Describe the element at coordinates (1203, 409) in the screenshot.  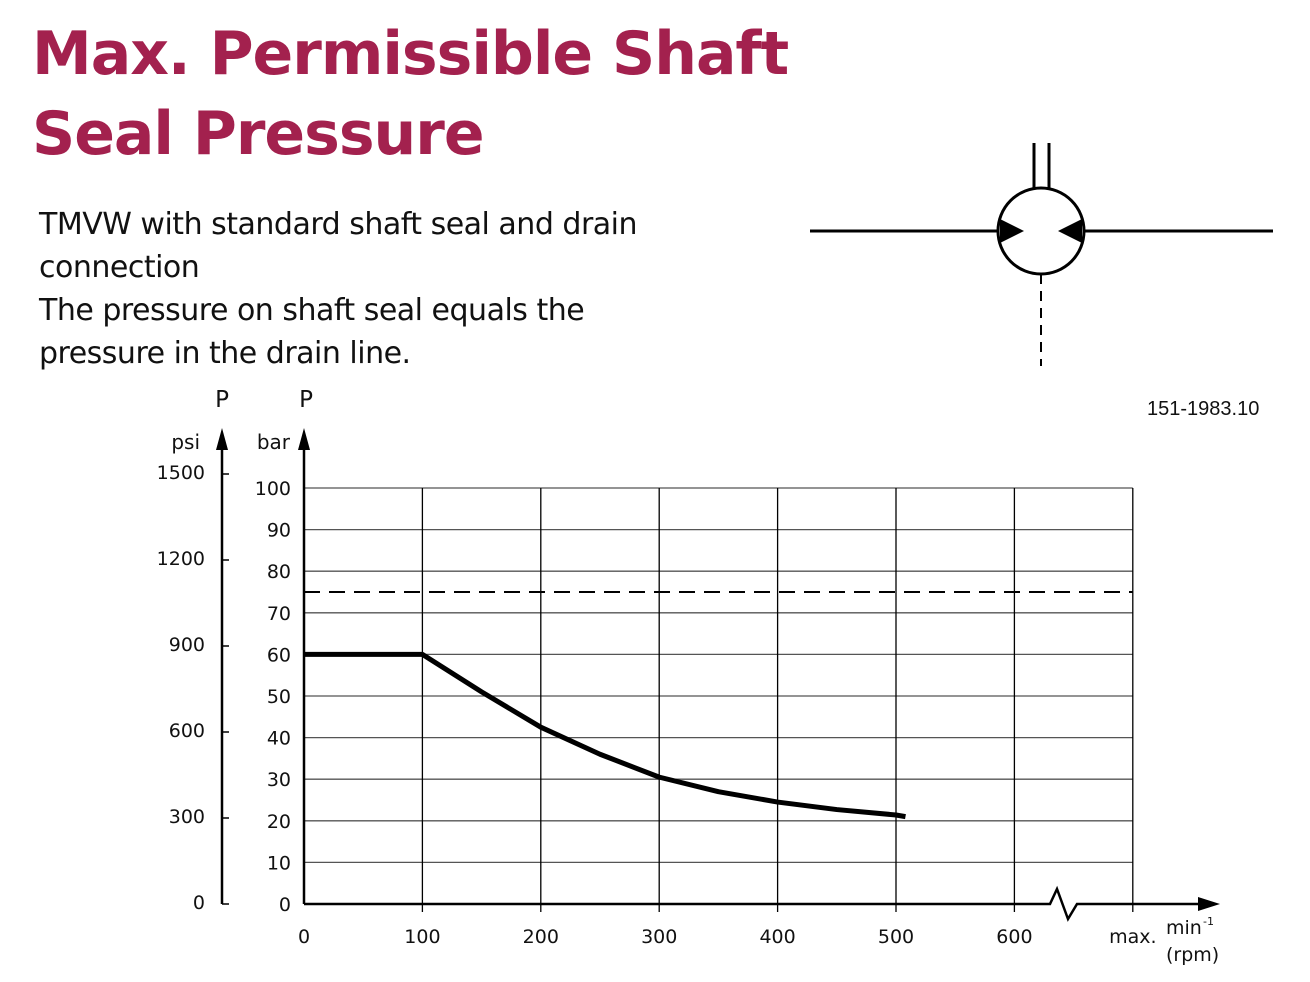
I see `figure-code: 151-1983.10` at that location.